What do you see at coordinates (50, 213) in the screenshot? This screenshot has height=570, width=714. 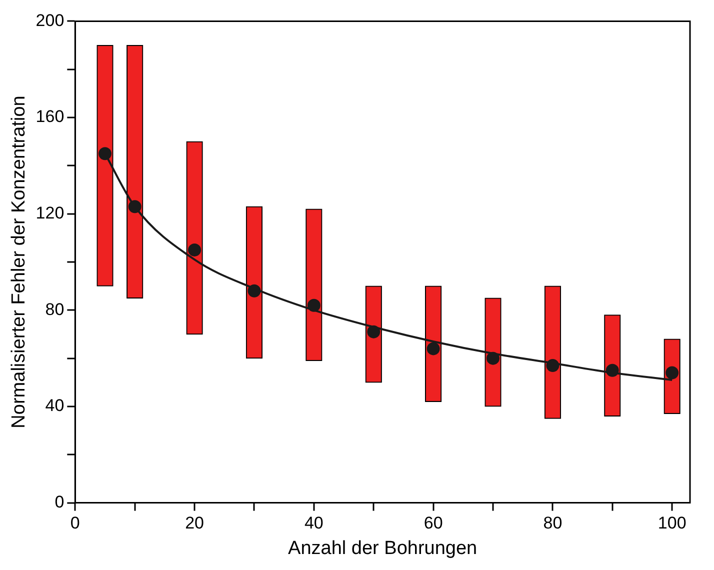 I see `y-tick-label: 120` at bounding box center [50, 213].